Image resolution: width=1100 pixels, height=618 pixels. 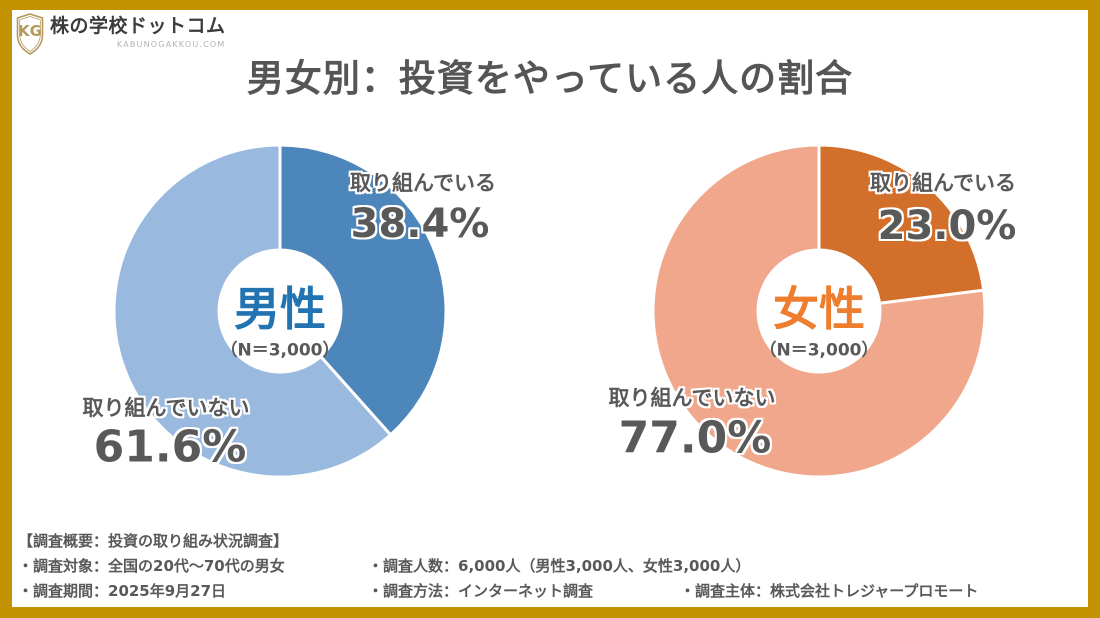 What do you see at coordinates (423, 183) in the screenshot?
I see `slice-category-male-doing: 取り組んでいる` at bounding box center [423, 183].